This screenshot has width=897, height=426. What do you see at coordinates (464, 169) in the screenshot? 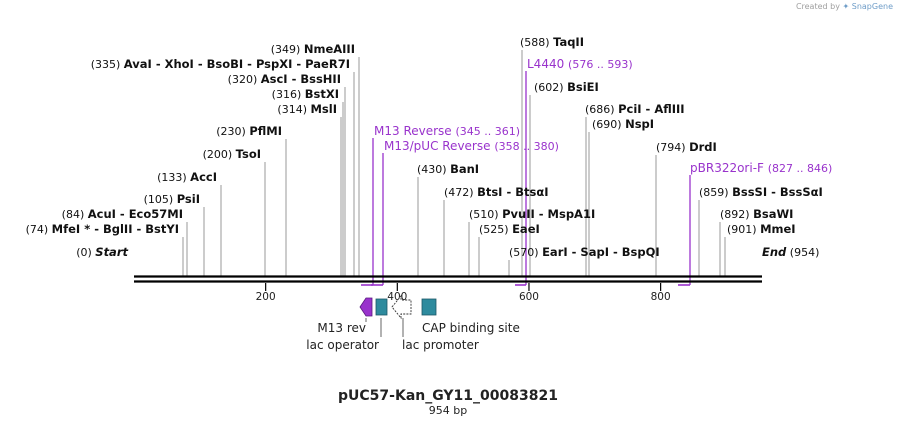
I see `enzyme-name: BanI` at bounding box center [464, 169].